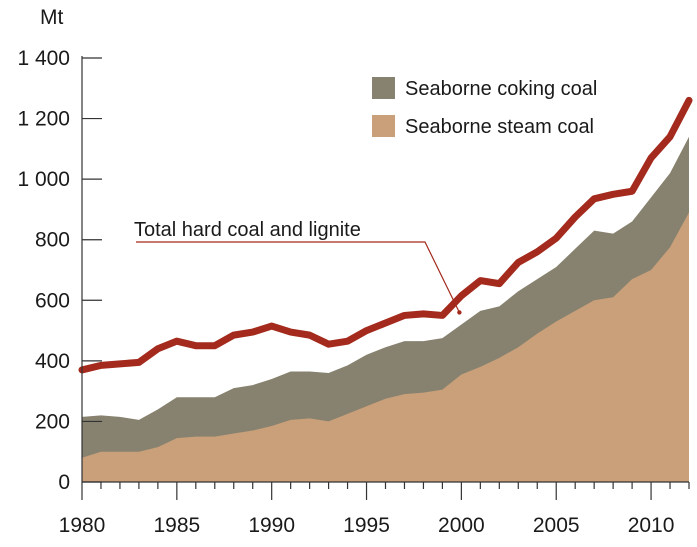 This screenshot has height=547, width=697. I want to click on legend-label: Seaborne coking coal, so click(501, 89).